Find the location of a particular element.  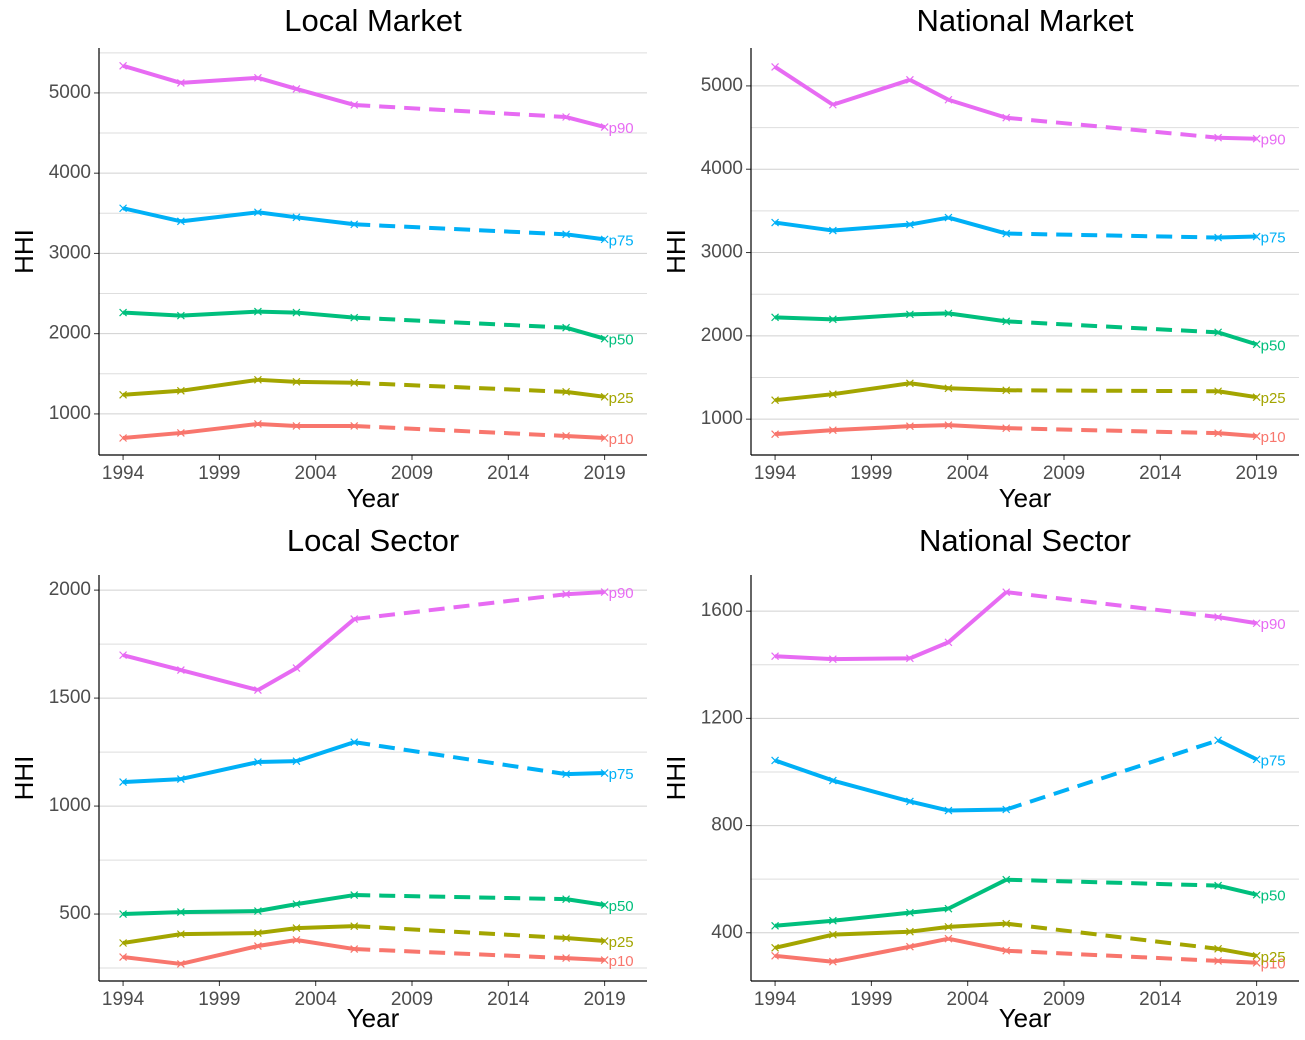

series-end-label: p50 is located at coordinates (1273, 896).